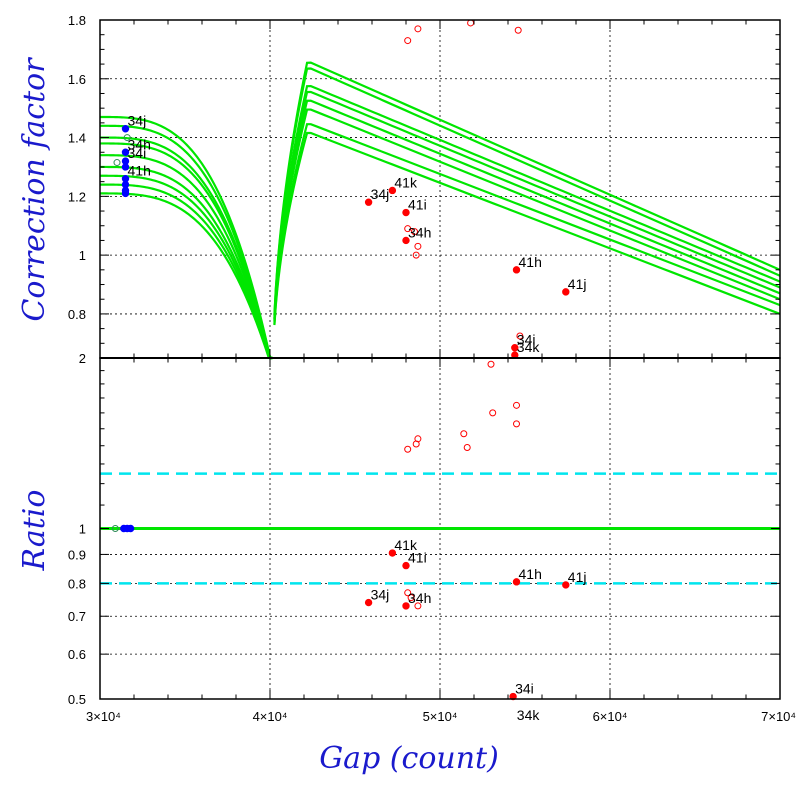 Image resolution: width=797 pixels, height=797 pixels. What do you see at coordinates (77, 583) in the screenshot?
I see `bottom-y-tick-label: 0.8` at bounding box center [77, 583].